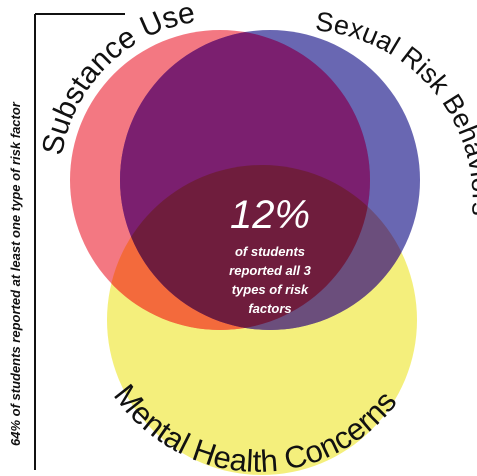 The height and width of the screenshot is (476, 477). Describe the element at coordinates (270, 251) in the screenshot. I see `center-caption-line-1: of students` at that location.